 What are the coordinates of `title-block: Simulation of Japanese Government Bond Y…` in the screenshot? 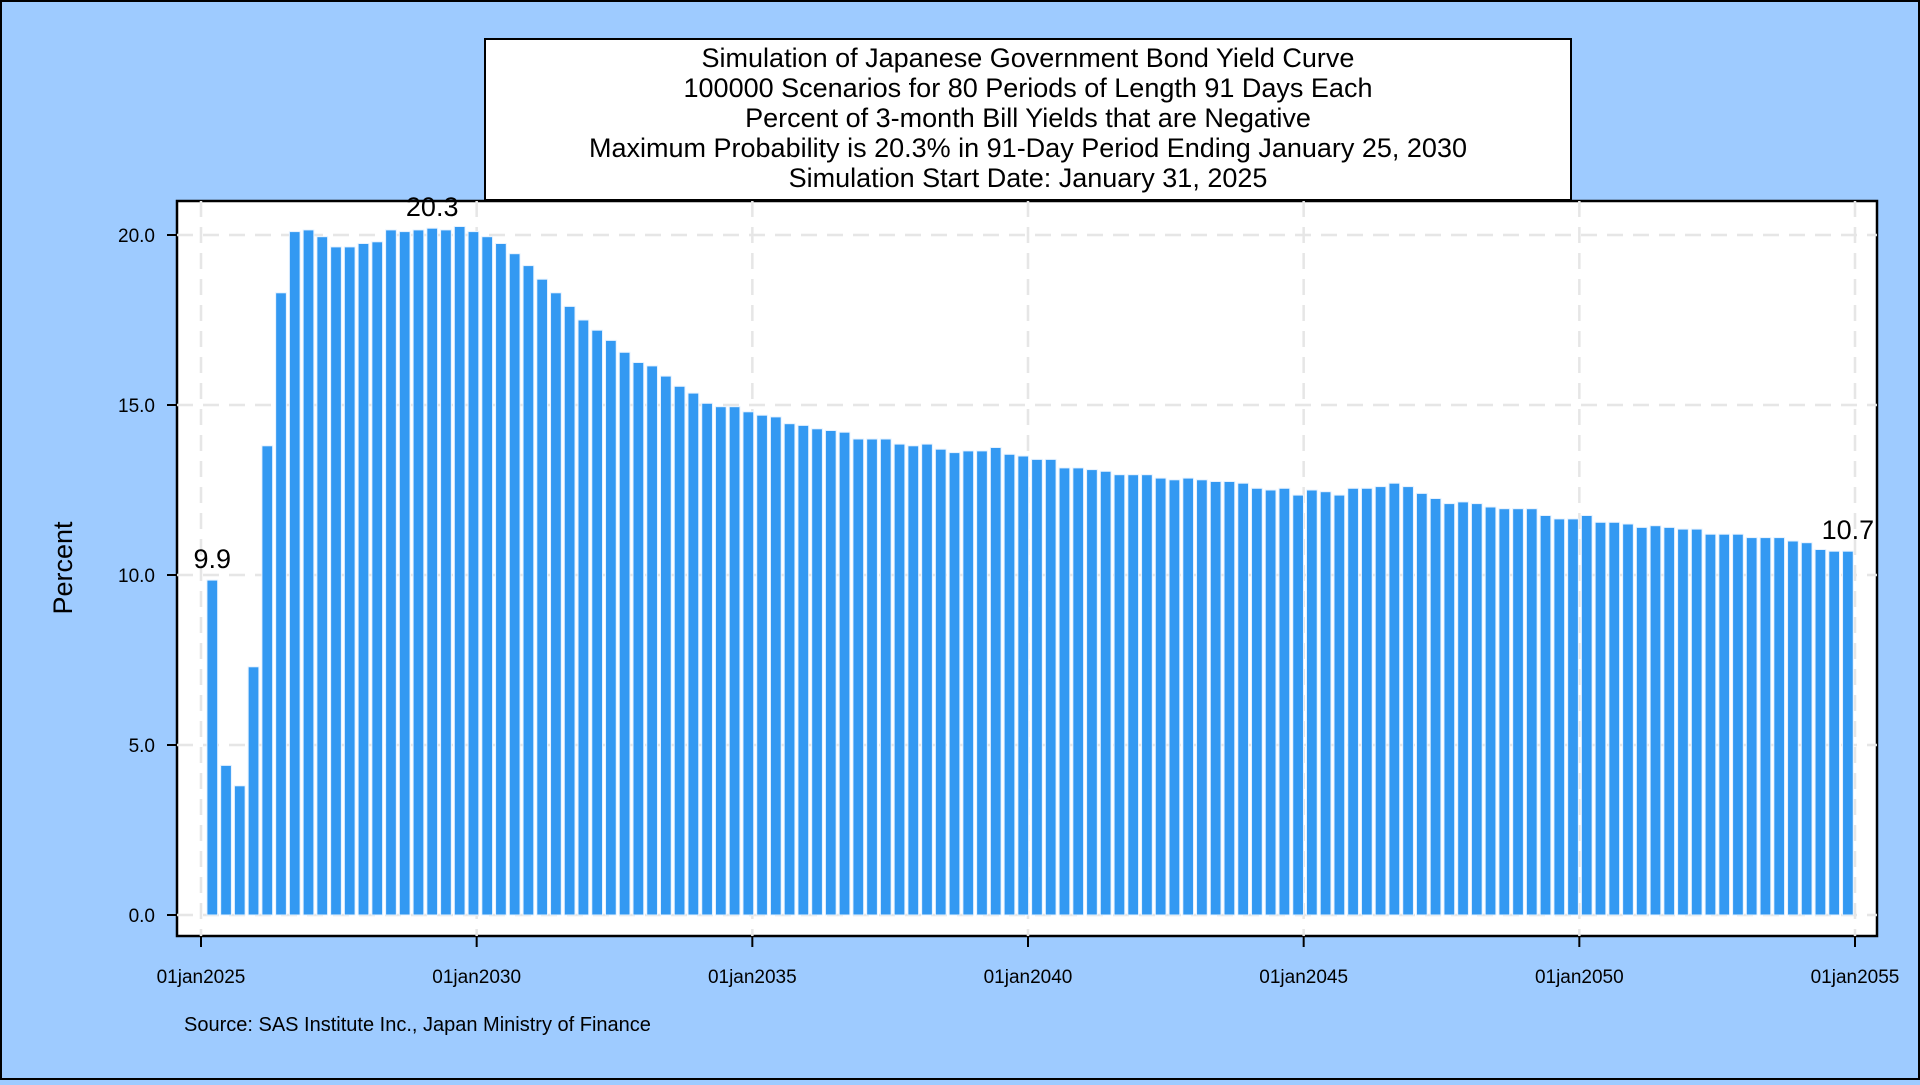 It's located at (1028, 118).